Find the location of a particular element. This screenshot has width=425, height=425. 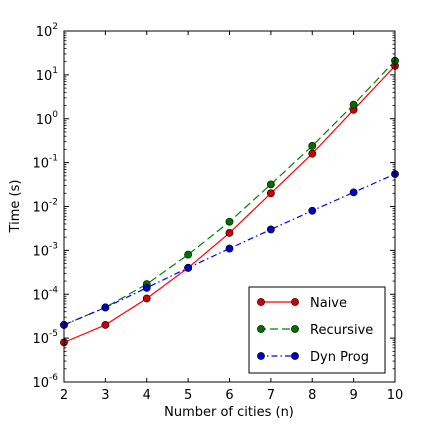

x-axis-label: Number of cities (n) is located at coordinates (229, 412).